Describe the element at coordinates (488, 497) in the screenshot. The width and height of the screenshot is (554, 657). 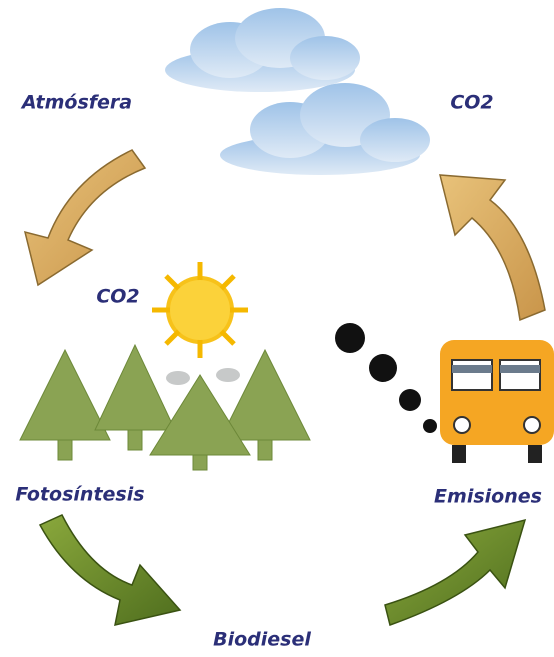
I see `label-emisiones: Emisiones` at that location.